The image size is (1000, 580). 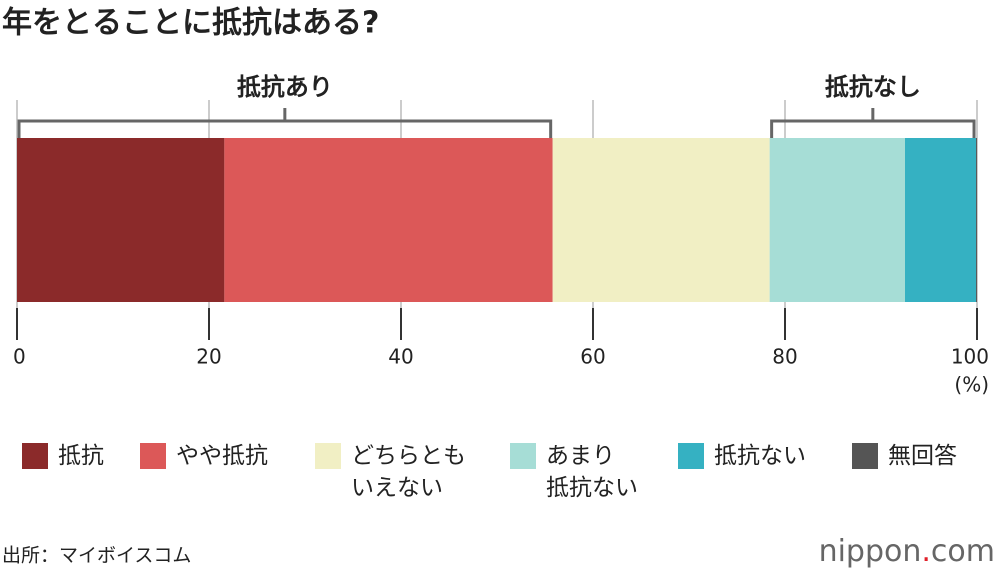 What do you see at coordinates (922, 456) in the screenshot?
I see `legend-label: 無回答` at bounding box center [922, 456].